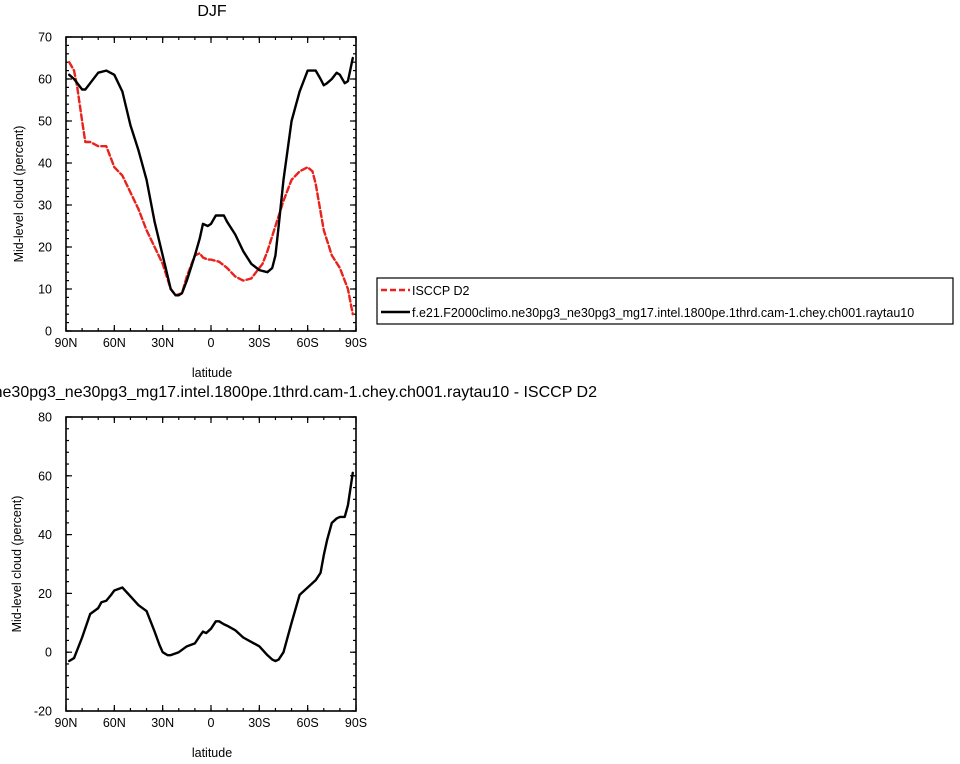 The width and height of the screenshot is (960, 764). Describe the element at coordinates (43, 712) in the screenshot. I see `bottom-panel-ytick-label: -20` at that location.